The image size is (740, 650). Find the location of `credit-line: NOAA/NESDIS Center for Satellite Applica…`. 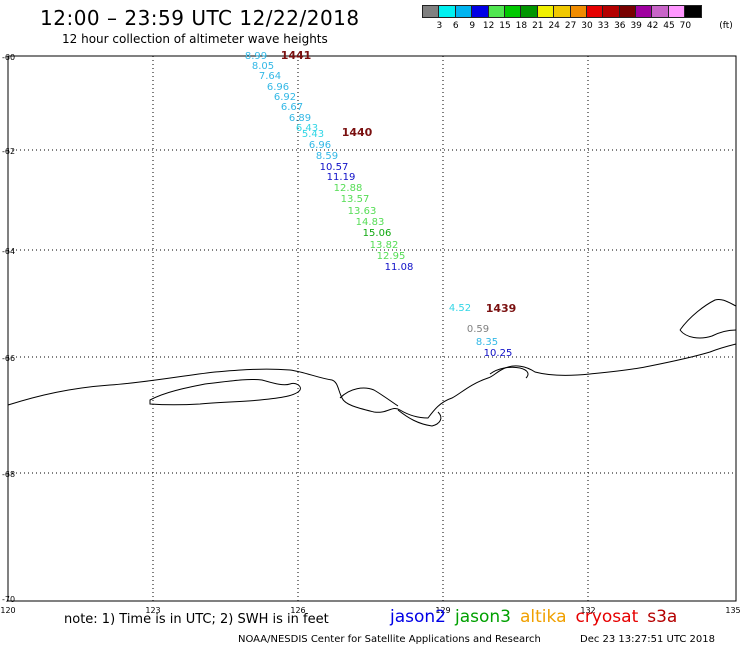

credit-line: NOAA/NESDIS Center for Satellite Applica… is located at coordinates (389, 639).